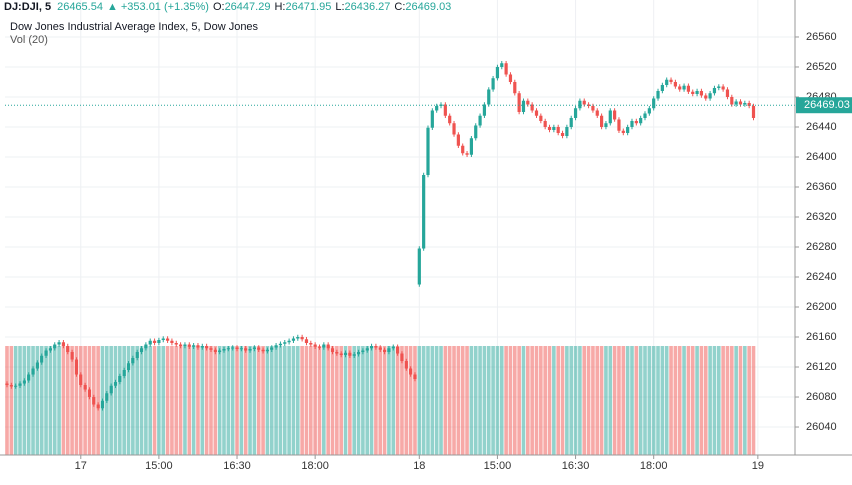 This screenshot has height=485, width=852. I want to click on x-tick-label: 18, so click(419, 466).